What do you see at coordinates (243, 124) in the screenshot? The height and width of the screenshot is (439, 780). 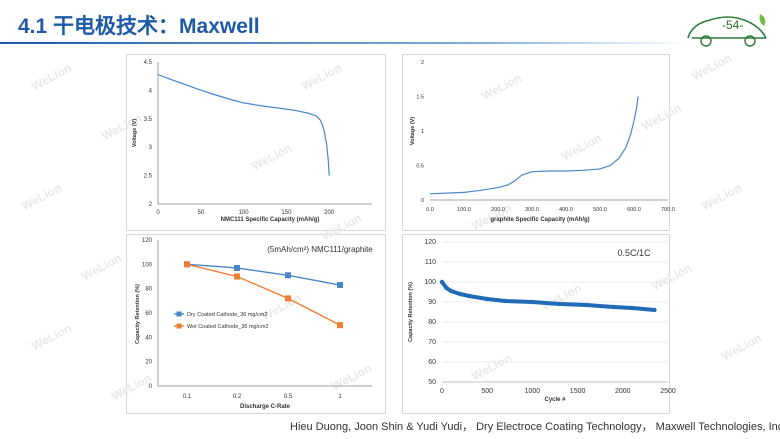 I see `series-line-nmc111` at bounding box center [243, 124].